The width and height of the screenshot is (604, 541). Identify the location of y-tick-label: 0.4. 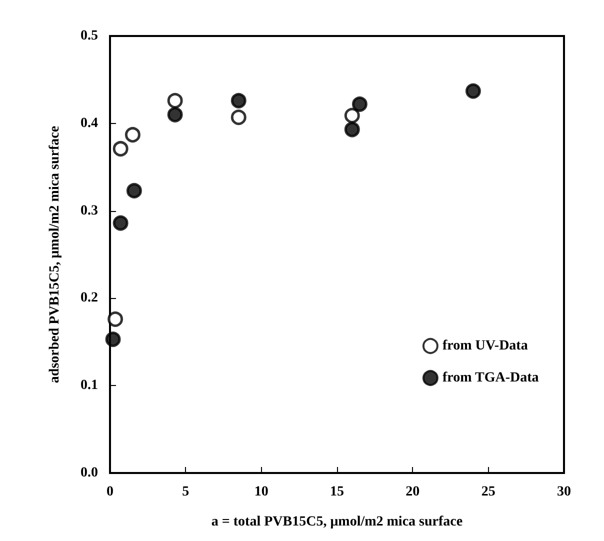
(89, 123).